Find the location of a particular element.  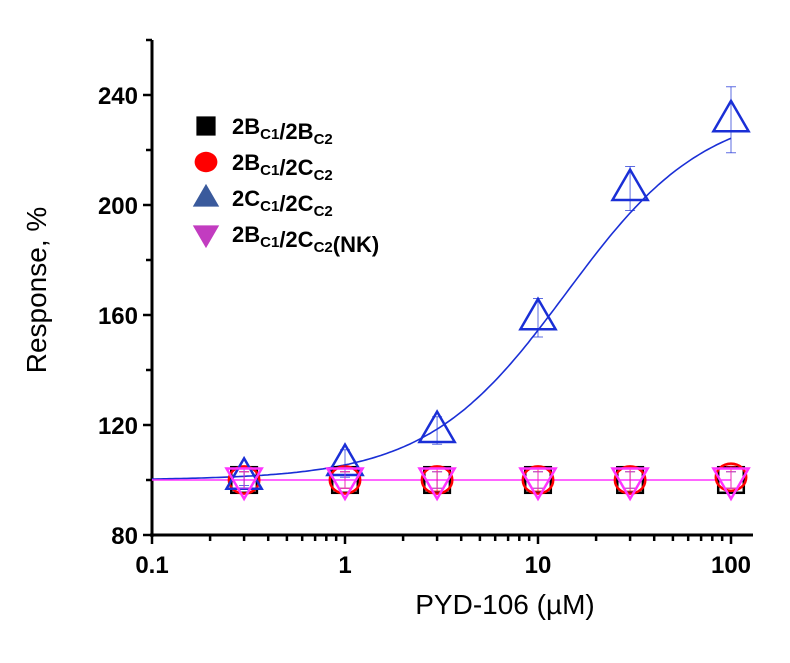

legend-label: 2BC1/2BC2 is located at coordinates (282, 131).